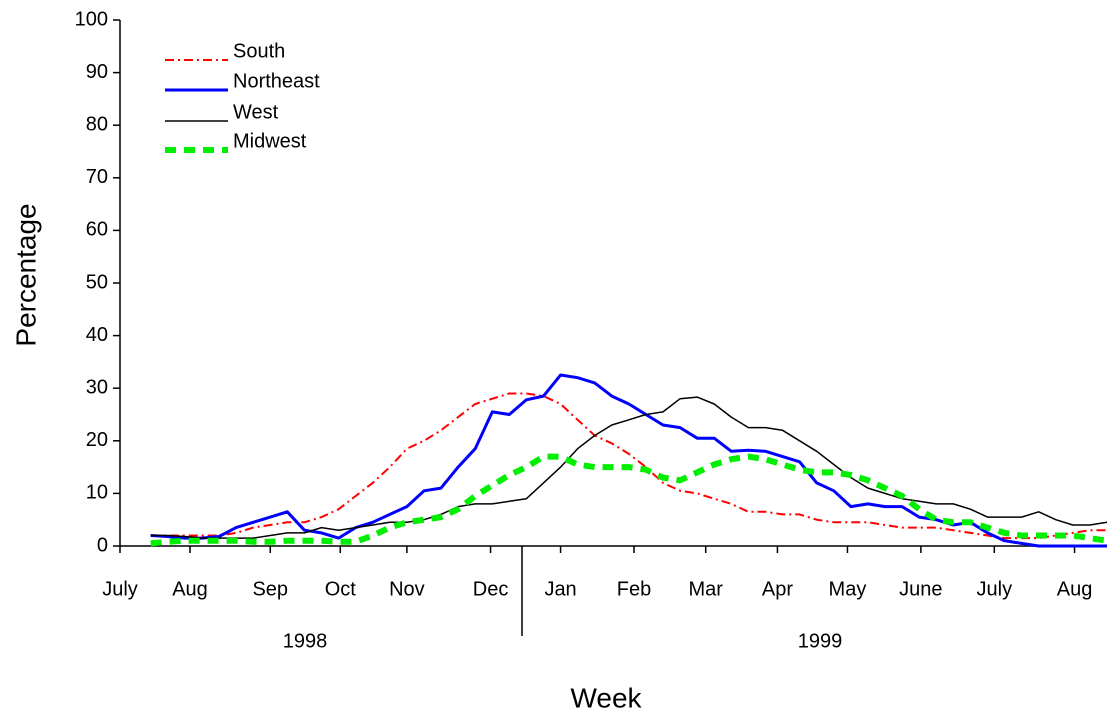  What do you see at coordinates (97, 124) in the screenshot?
I see `y-tick-label: 80` at bounding box center [97, 124].